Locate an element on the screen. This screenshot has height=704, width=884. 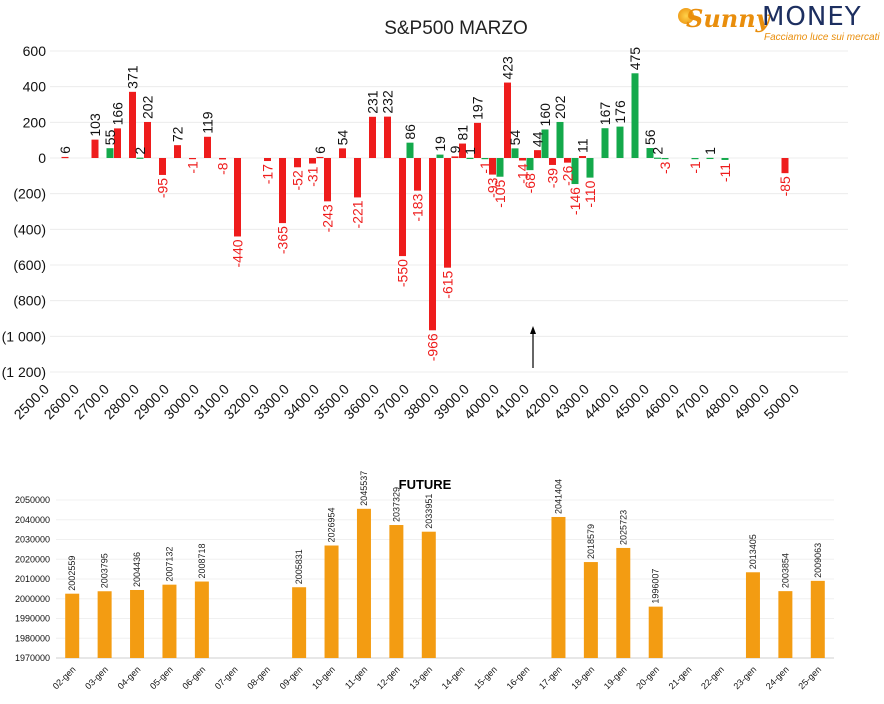
y-tick-label: 400 is located at coordinates (35, 87).